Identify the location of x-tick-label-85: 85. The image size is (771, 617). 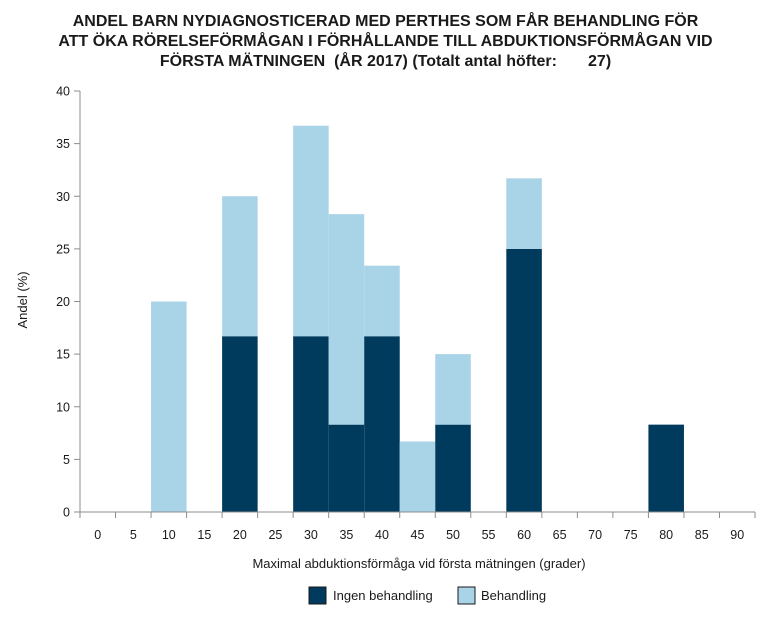
(702, 535).